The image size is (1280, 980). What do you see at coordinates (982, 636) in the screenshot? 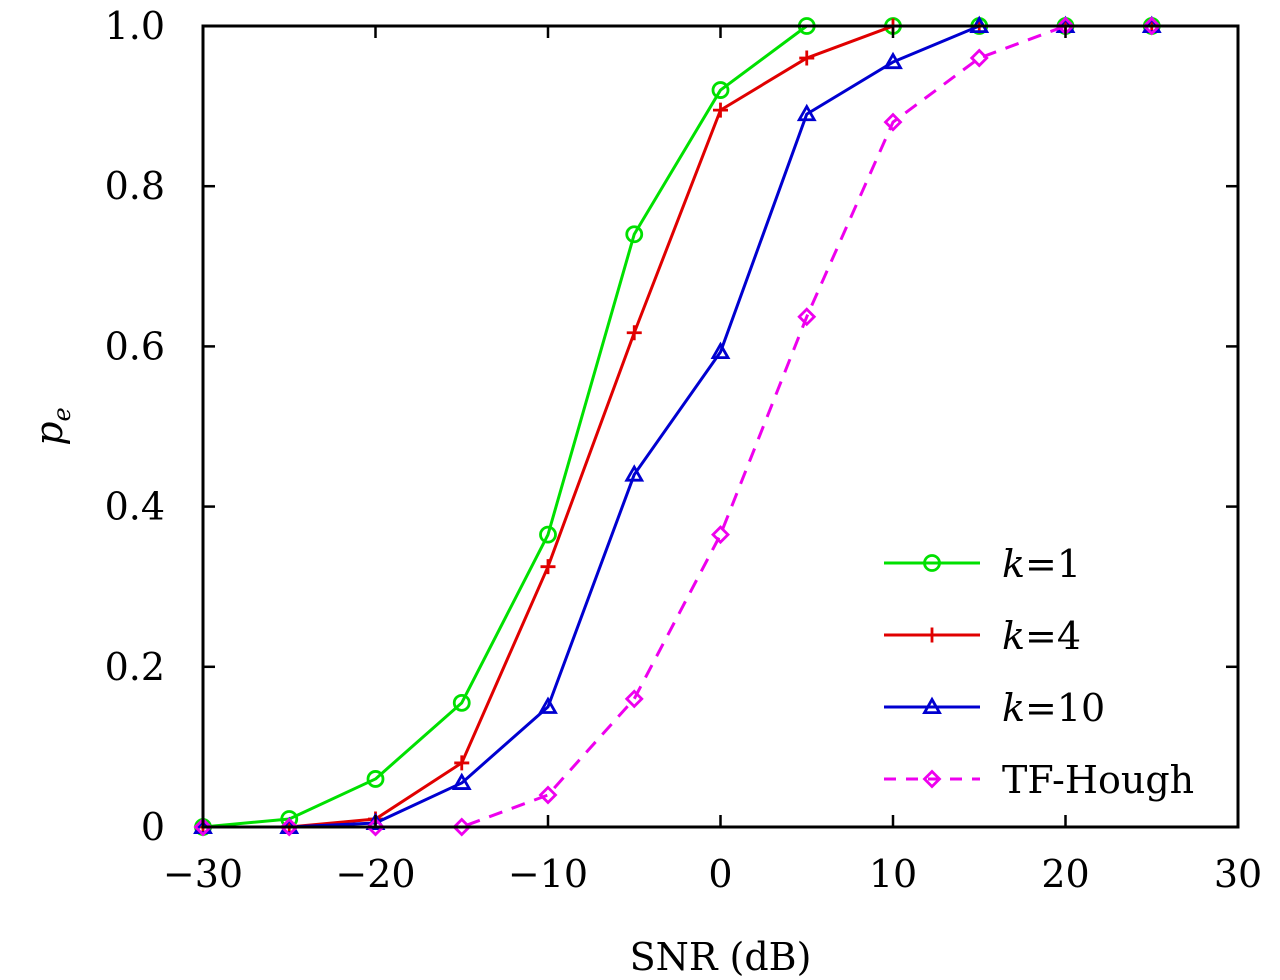
I see `legend-entry: k=4` at bounding box center [982, 636].